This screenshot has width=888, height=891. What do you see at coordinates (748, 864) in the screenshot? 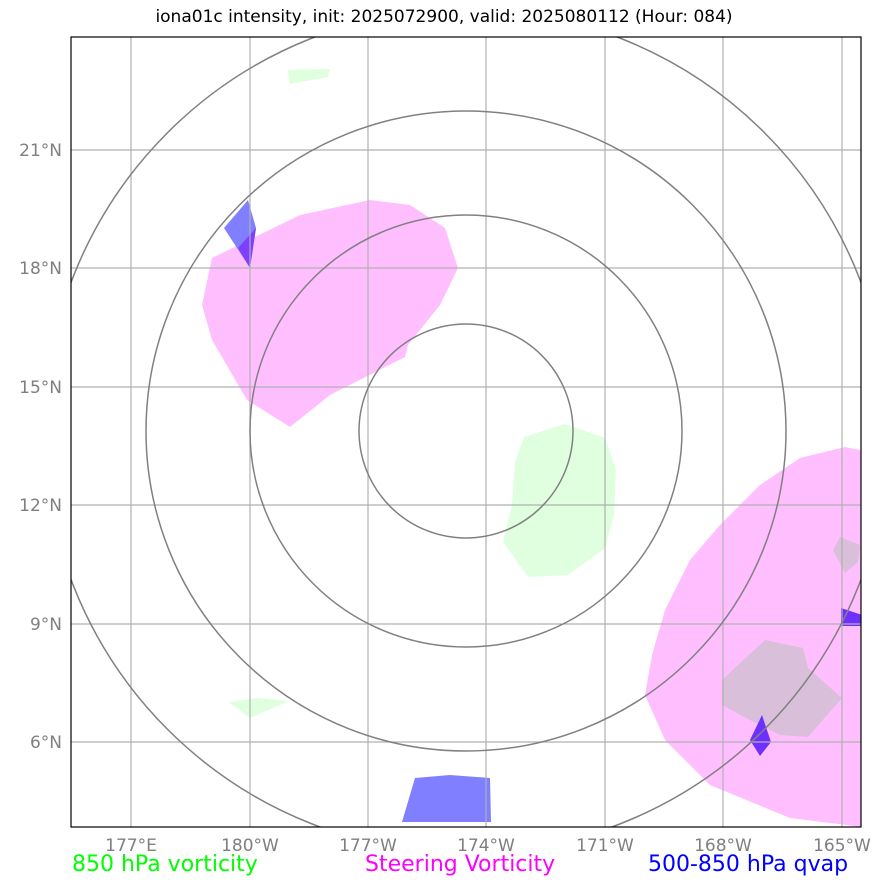
I see `legend-qvap: 500-850 hPa qvap` at bounding box center [748, 864].